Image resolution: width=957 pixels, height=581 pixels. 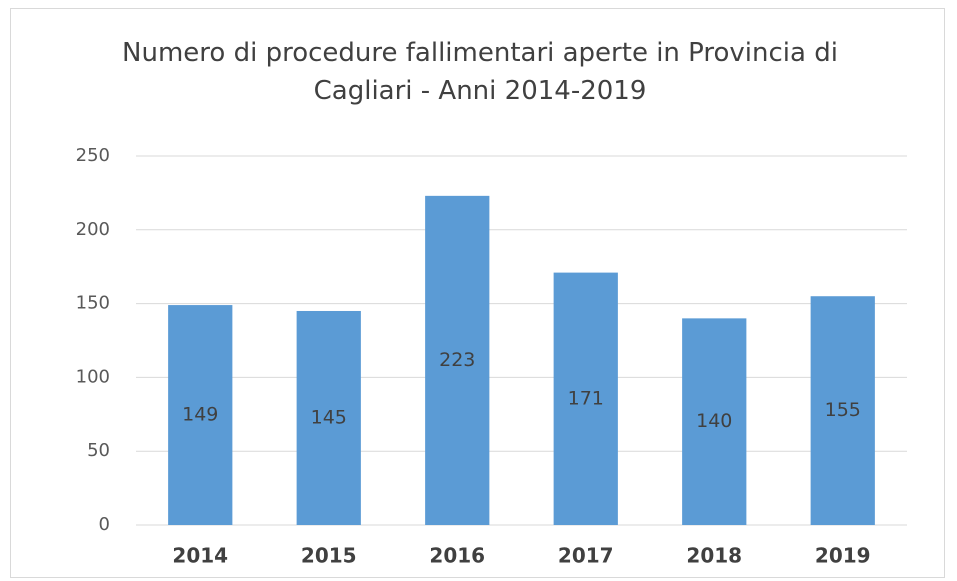 I want to click on y-tick-label: 0, so click(x=104, y=524).